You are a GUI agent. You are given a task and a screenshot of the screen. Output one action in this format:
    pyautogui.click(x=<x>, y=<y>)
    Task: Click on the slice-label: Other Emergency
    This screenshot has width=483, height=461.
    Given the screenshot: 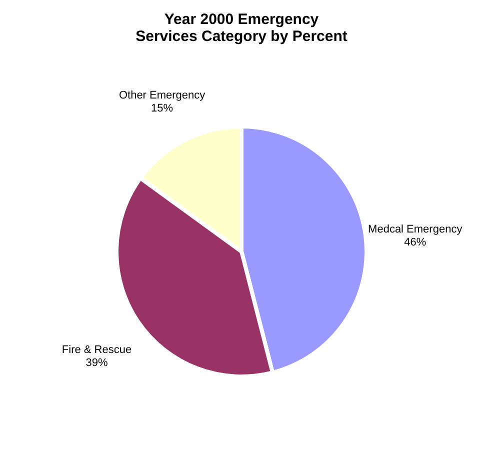 What is the action you would take?
    pyautogui.click(x=162, y=96)
    